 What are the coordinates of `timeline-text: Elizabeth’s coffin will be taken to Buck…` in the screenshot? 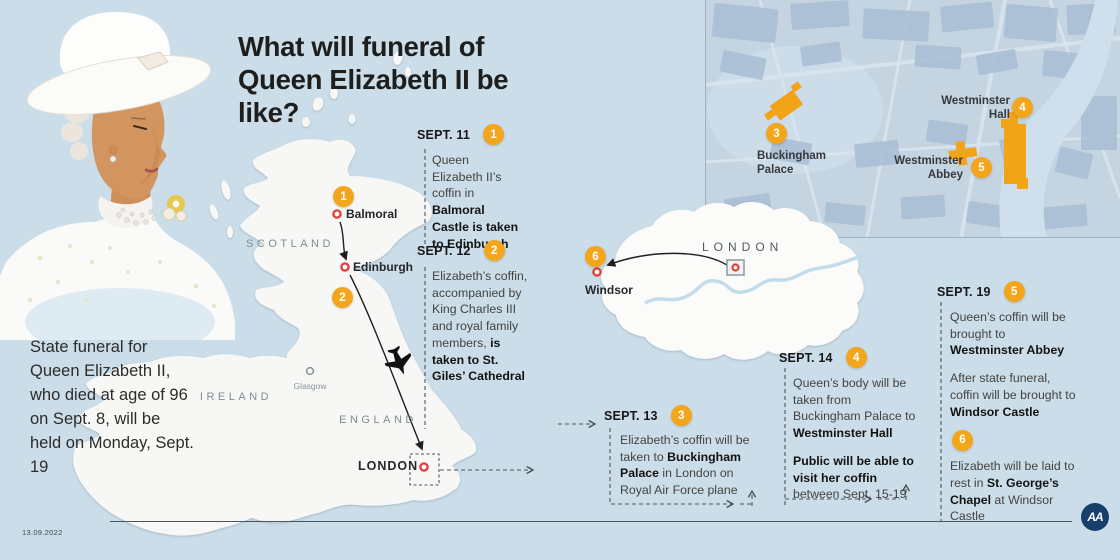 It's located at (685, 465).